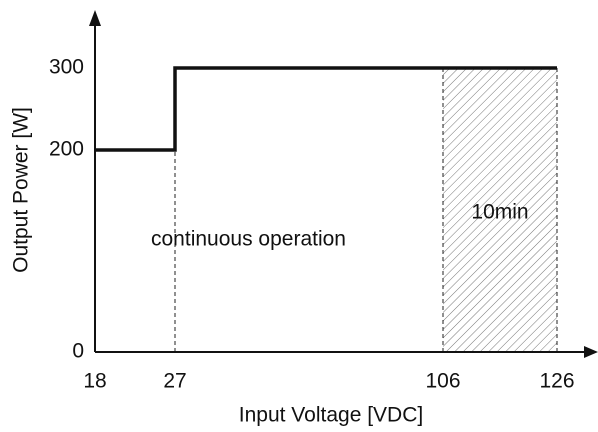 The image size is (598, 432). Describe the element at coordinates (94, 381) in the screenshot. I see `x-tick-label: 18` at that location.